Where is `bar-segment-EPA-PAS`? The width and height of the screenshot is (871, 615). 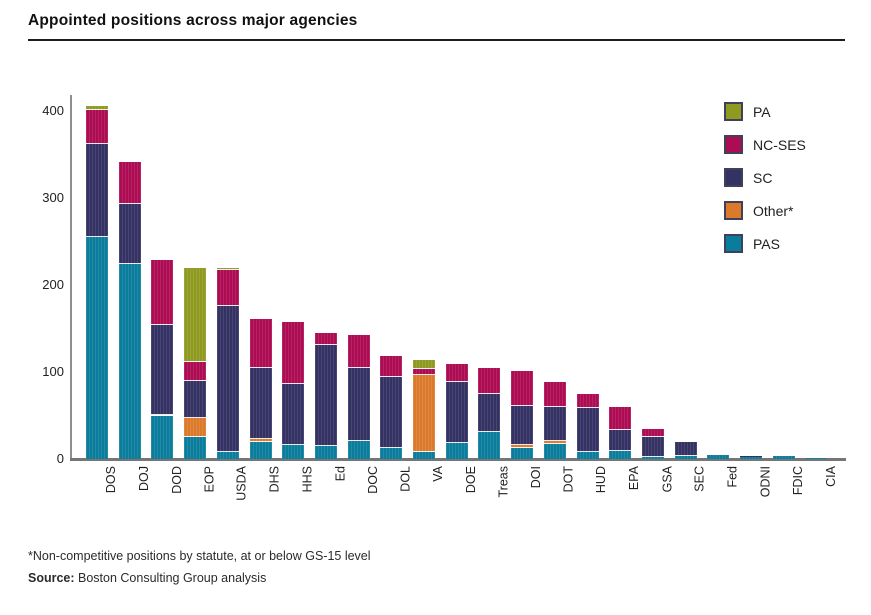
bar-segment-EPA-PAS is located at coordinates (620, 455).